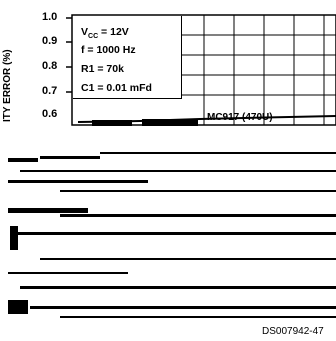  I want to click on y-axis-label-text: ITY ERROR (%), so click(7, 85).